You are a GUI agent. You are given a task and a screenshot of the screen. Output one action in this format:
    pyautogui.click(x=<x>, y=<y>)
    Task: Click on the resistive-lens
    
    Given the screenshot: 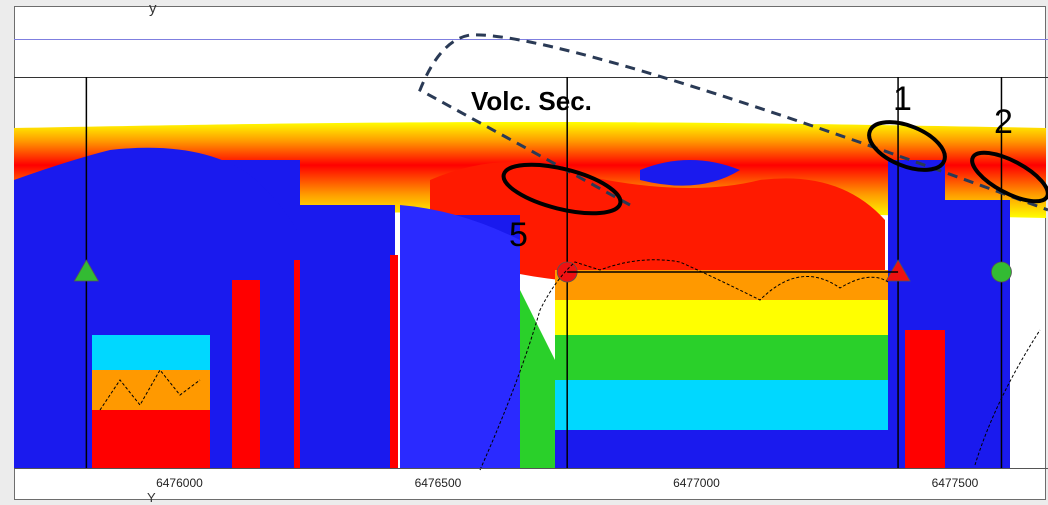 What is the action you would take?
    pyautogui.click(x=690, y=173)
    